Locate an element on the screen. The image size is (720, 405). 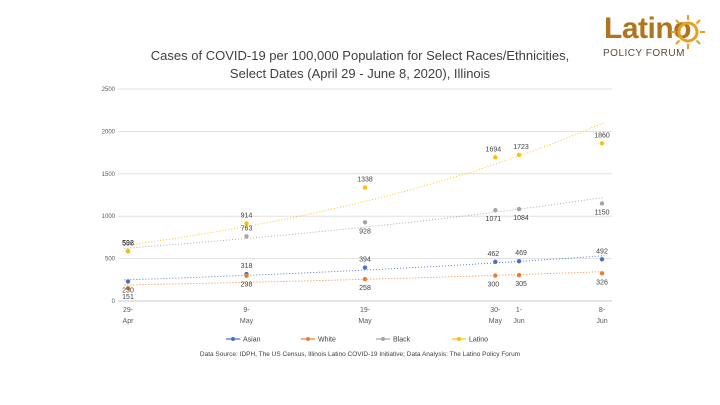
x-tick-label-line2: Apr is located at coordinates (129, 321).